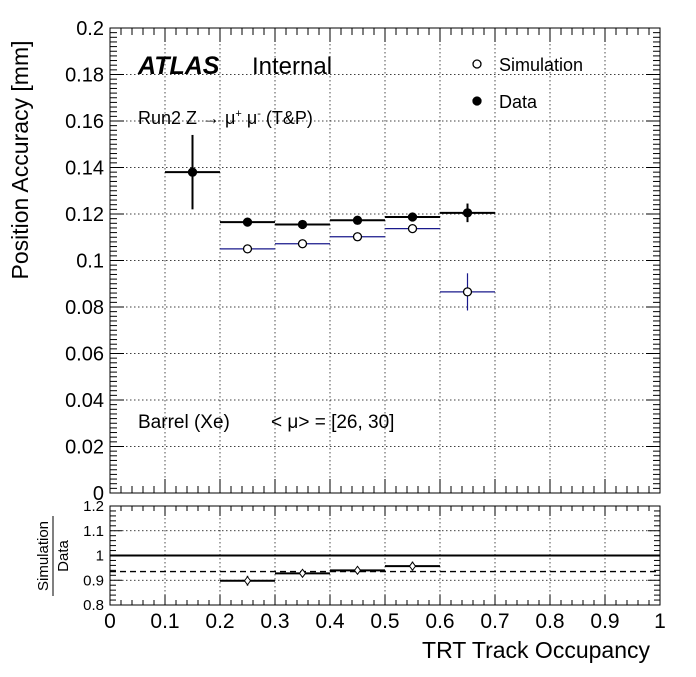 Image resolution: width=696 pixels, height=677 pixels. Describe the element at coordinates (549, 621) in the screenshot. I see `x-tick-label: 0.8` at that location.